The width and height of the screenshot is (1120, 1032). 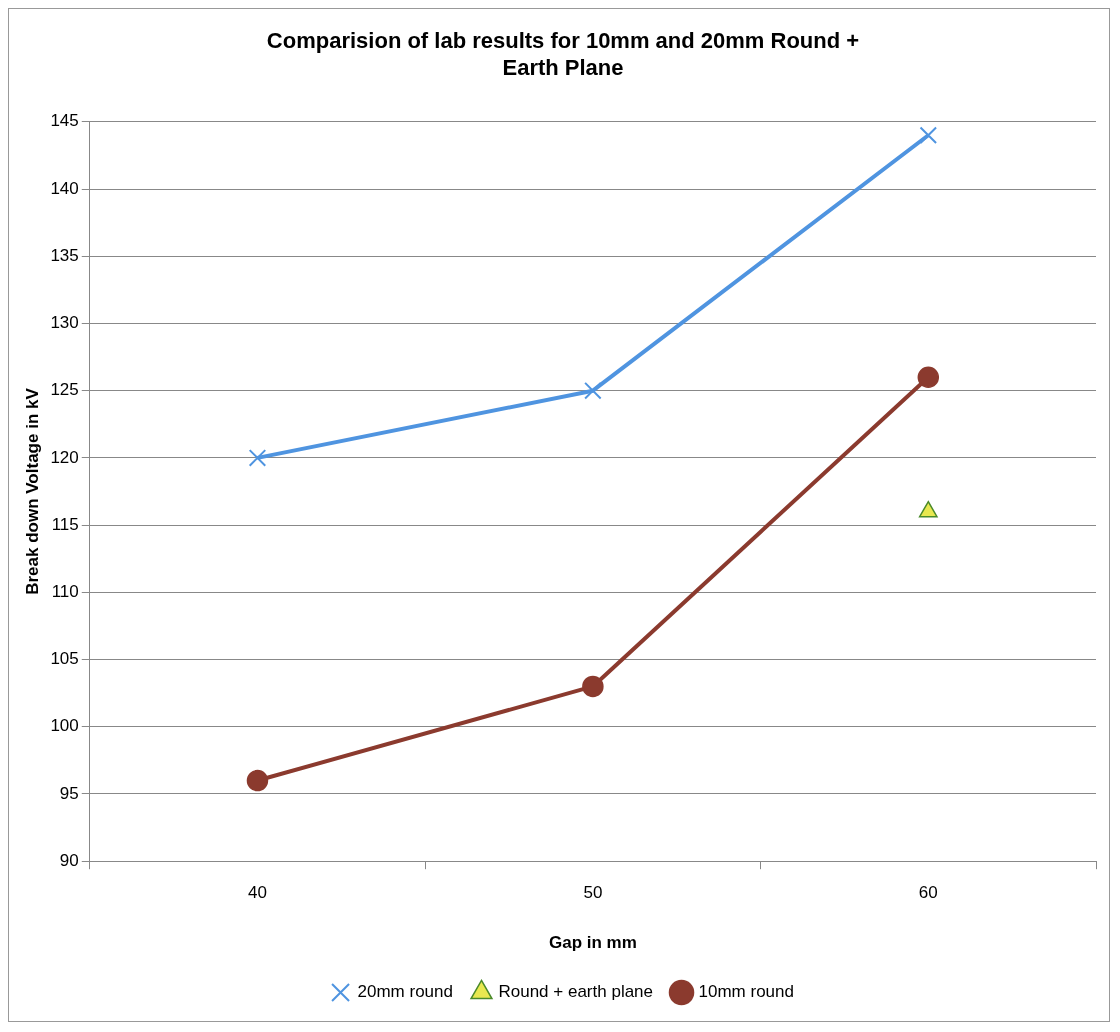 What do you see at coordinates (405, 992) in the screenshot?
I see `legend-label: 20mm round` at bounding box center [405, 992].